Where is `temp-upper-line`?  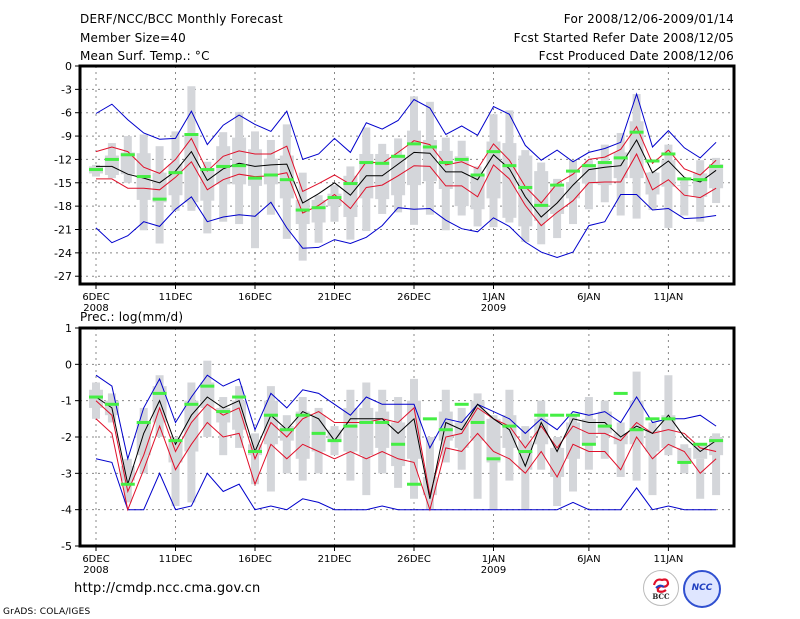 temp-upper-line is located at coordinates (406, 164).